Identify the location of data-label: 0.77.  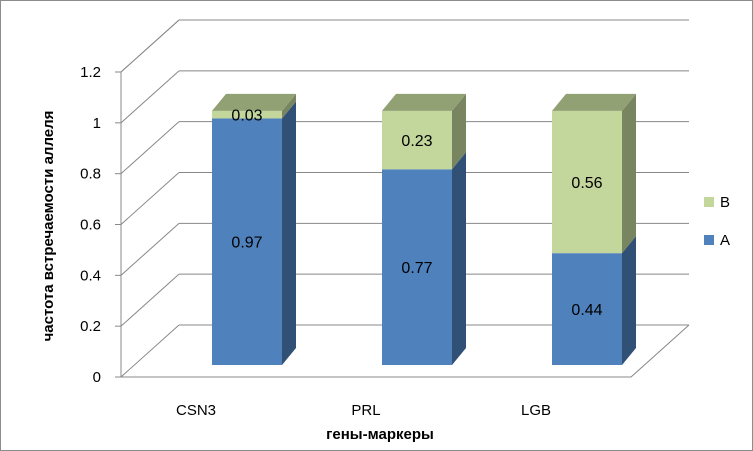
(416, 268).